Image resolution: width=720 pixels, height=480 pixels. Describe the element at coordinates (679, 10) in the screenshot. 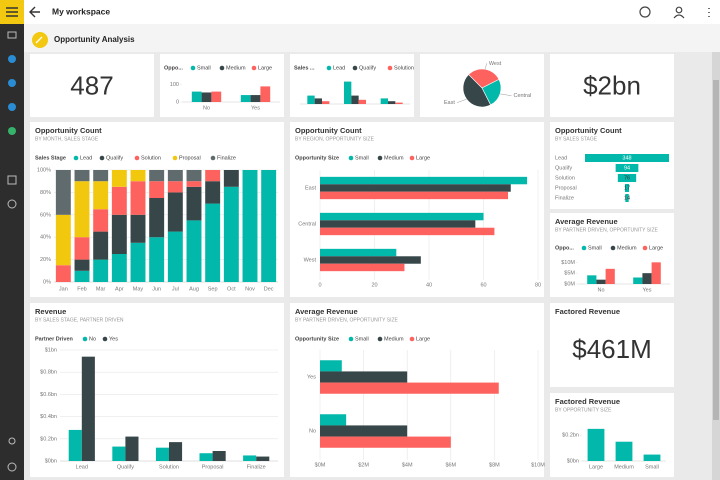

I see `account-button` at that location.